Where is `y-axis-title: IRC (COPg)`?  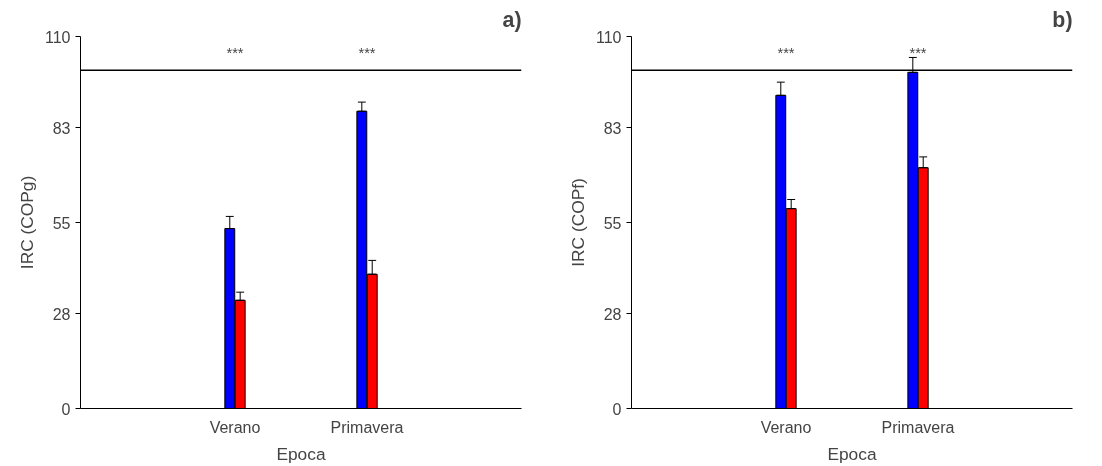 y-axis-title: IRC (COPg) is located at coordinates (26, 222).